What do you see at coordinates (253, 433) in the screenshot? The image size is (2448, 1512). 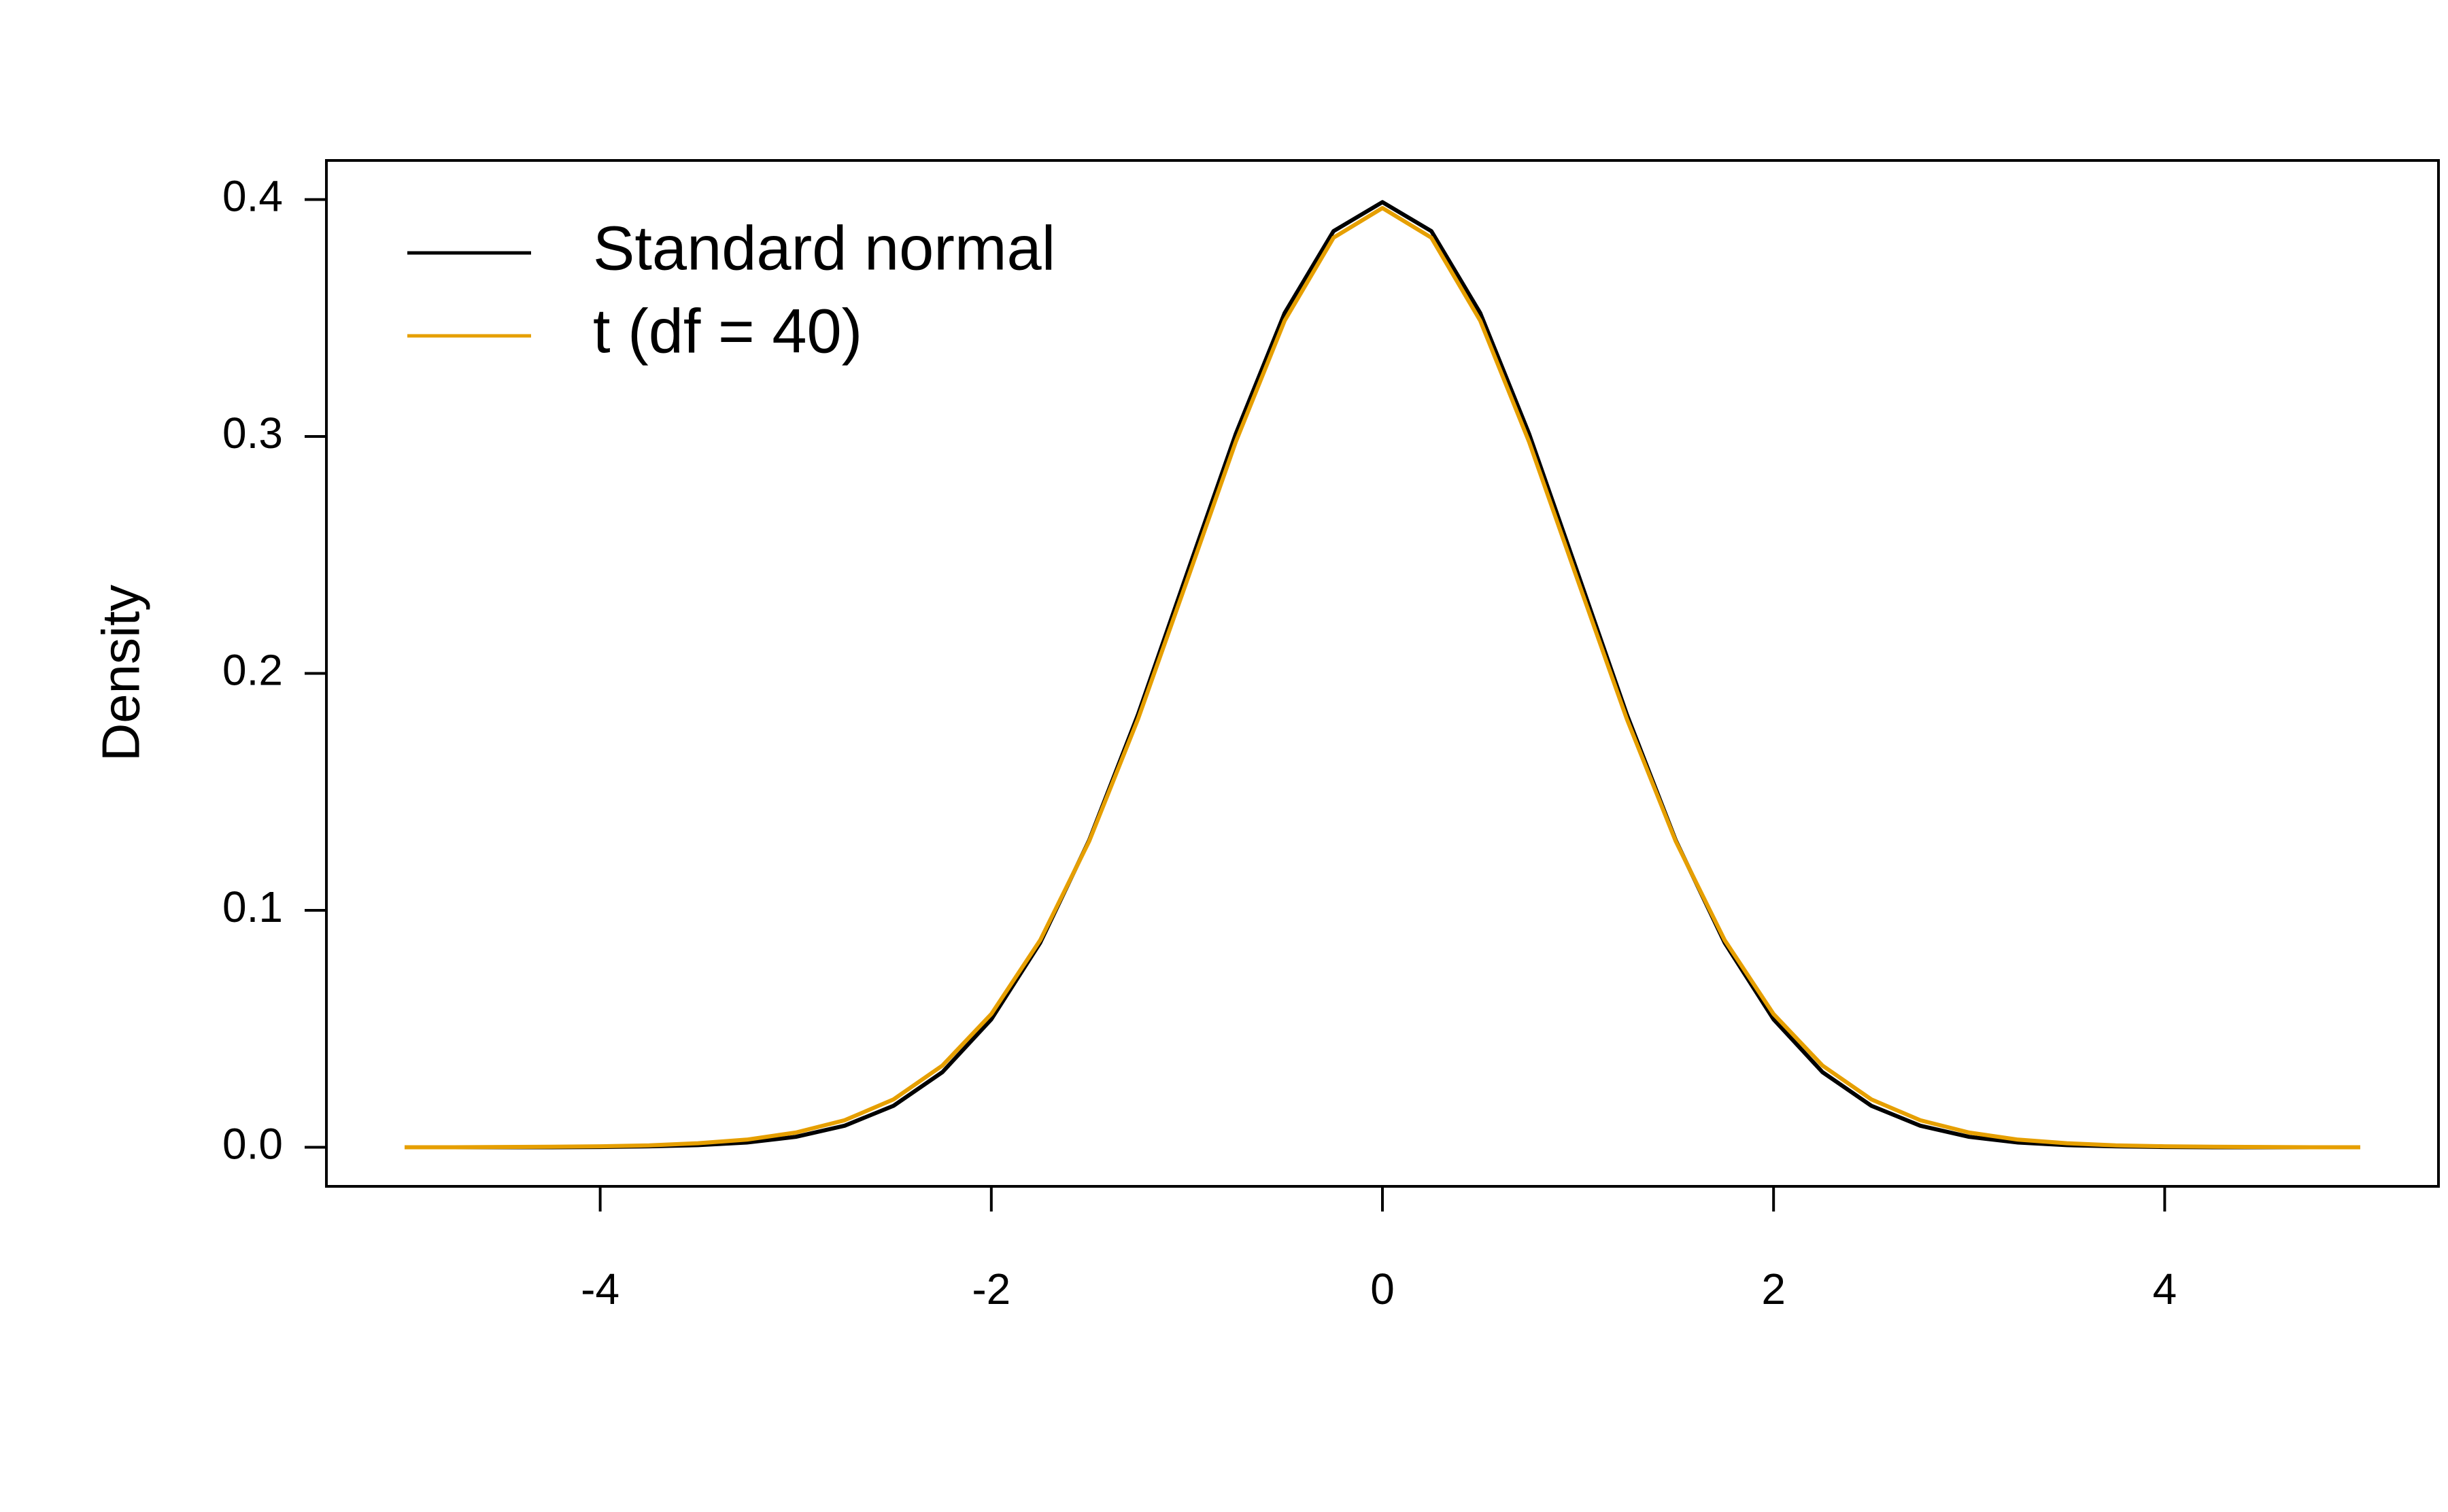 I see `y-tick-label: 0.3` at bounding box center [253, 433].